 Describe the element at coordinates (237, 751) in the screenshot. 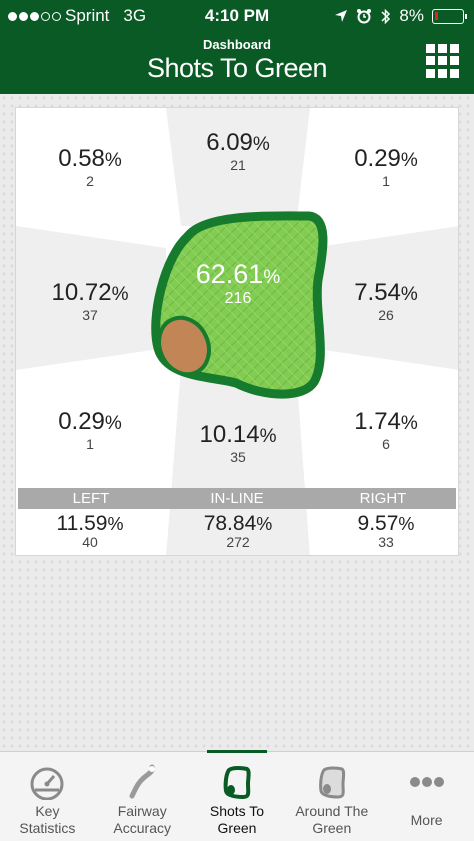

I see `active-tab-indicator` at that location.